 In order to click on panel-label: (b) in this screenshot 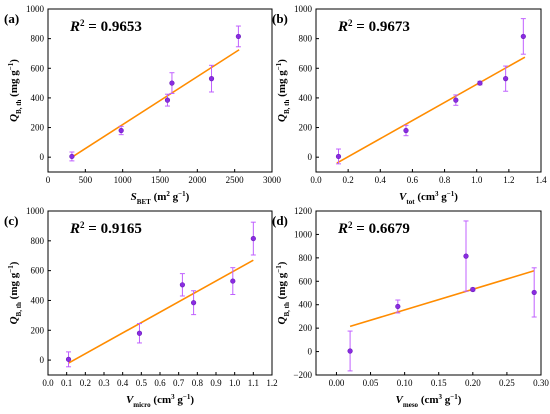, I will do `click(280, 18)`.